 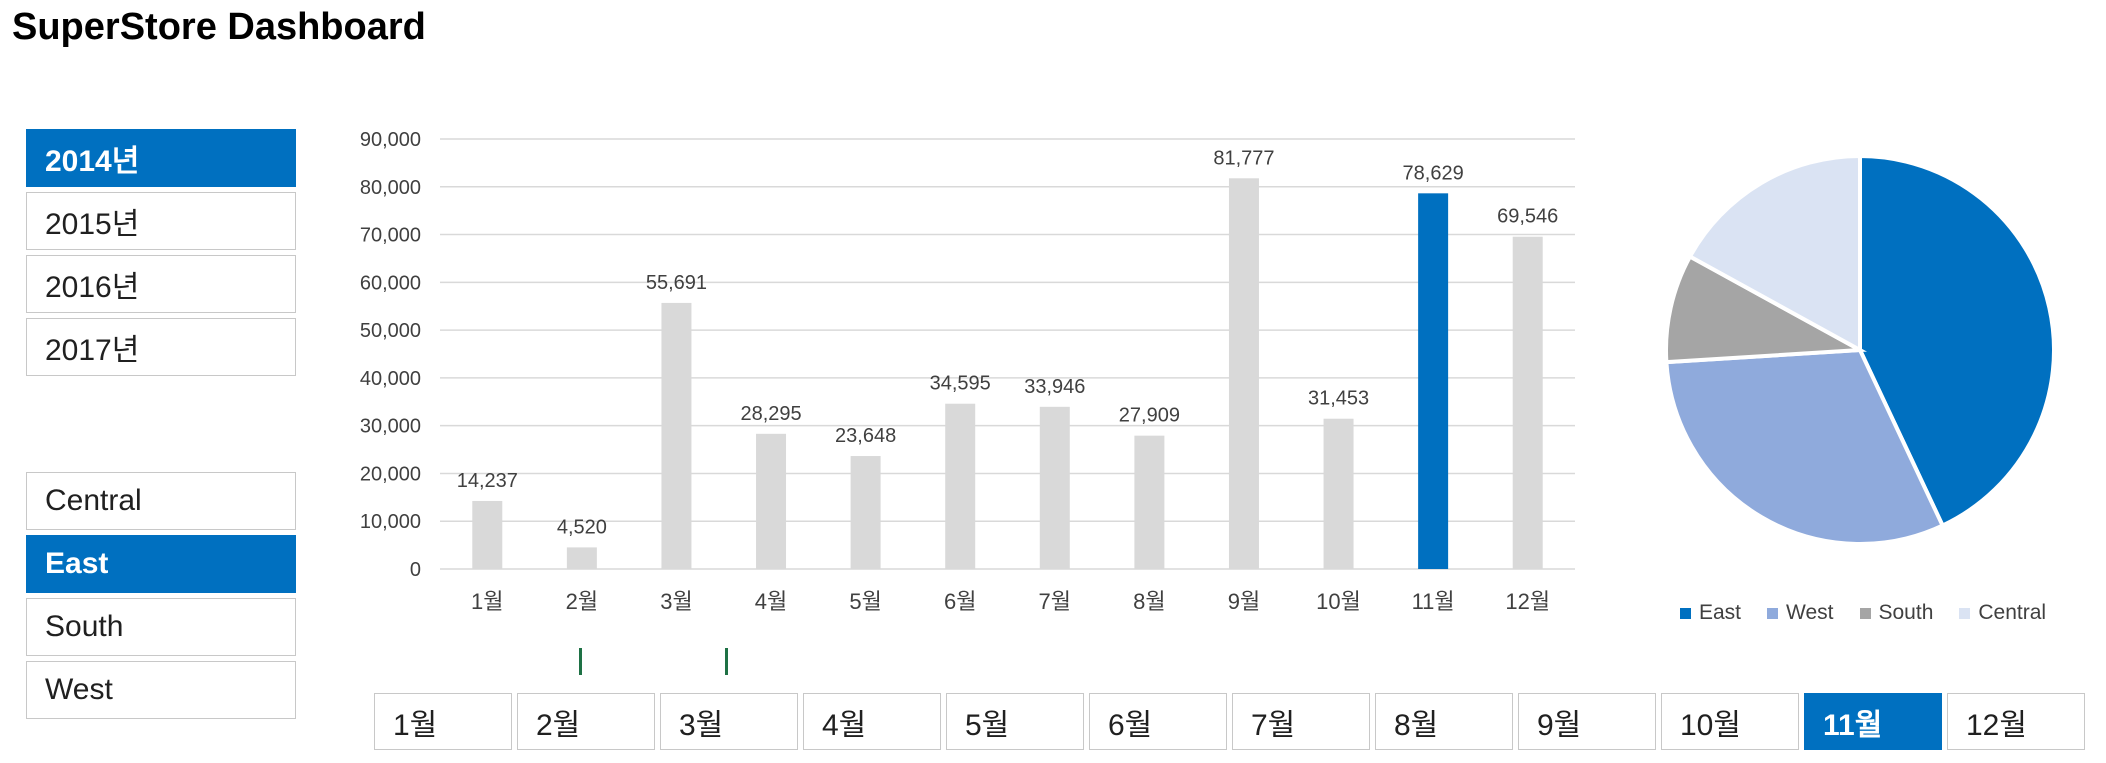 What do you see at coordinates (390, 427) in the screenshot?
I see `y-tick-label: 30,000` at bounding box center [390, 427].